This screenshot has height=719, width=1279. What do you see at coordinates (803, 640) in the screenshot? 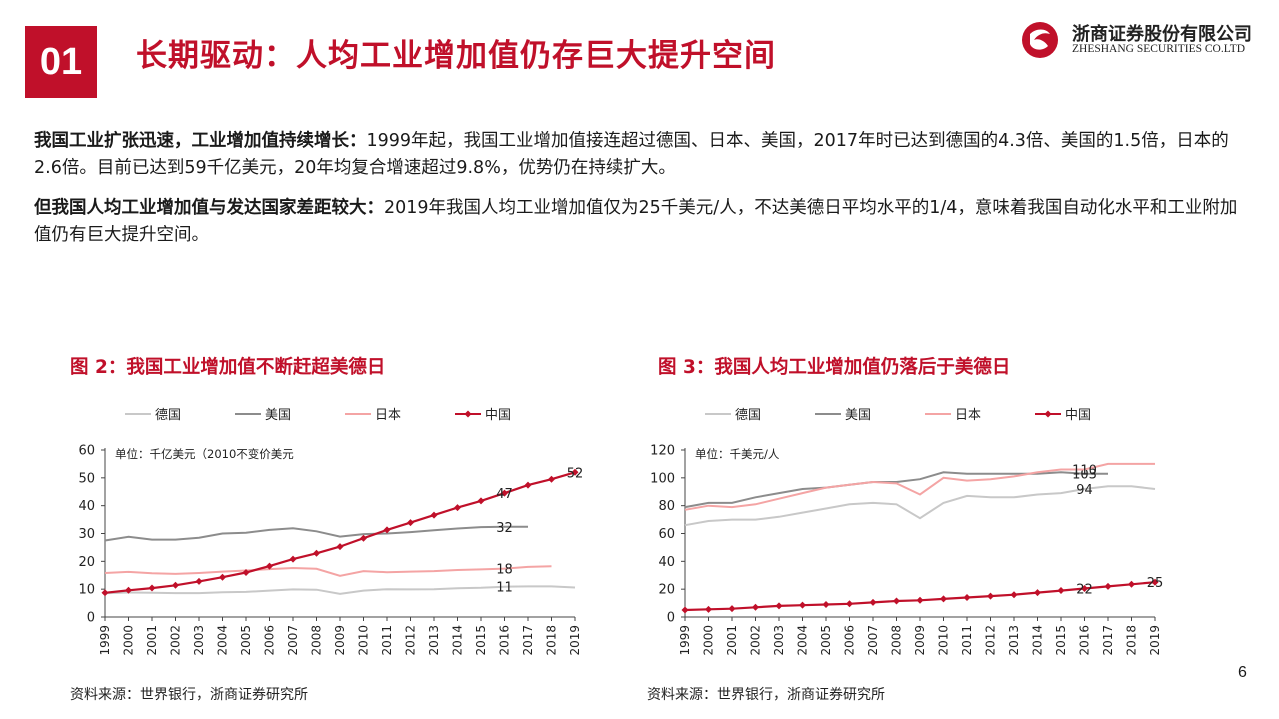
I see `x-tick-label: 2004` at bounding box center [803, 640].